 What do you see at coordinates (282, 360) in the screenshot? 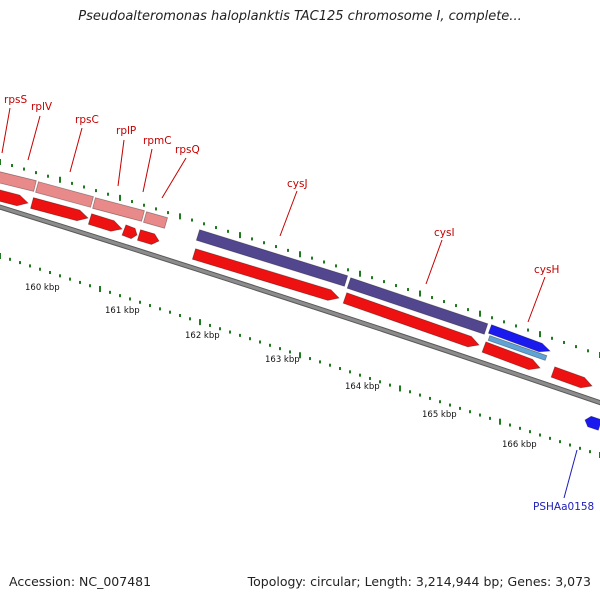
I see `scale-label-163: 163 kbp` at bounding box center [282, 360].